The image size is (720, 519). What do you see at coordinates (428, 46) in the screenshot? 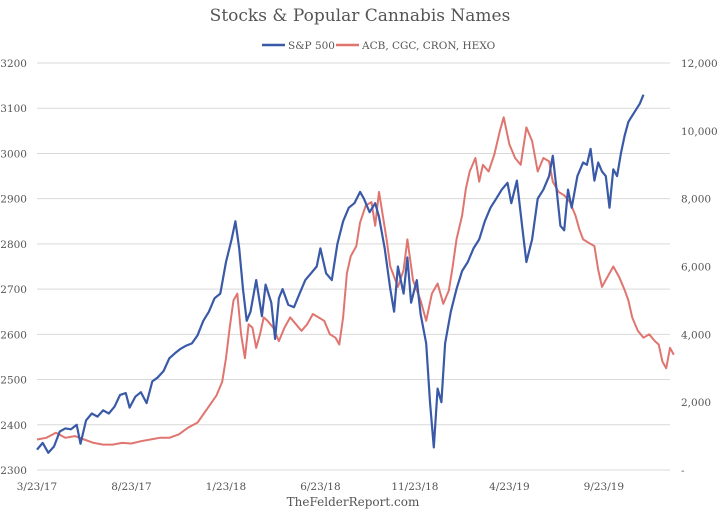
I see `legend-label-cannabis: ACB, CGC, CRON, HEXO` at bounding box center [428, 46].